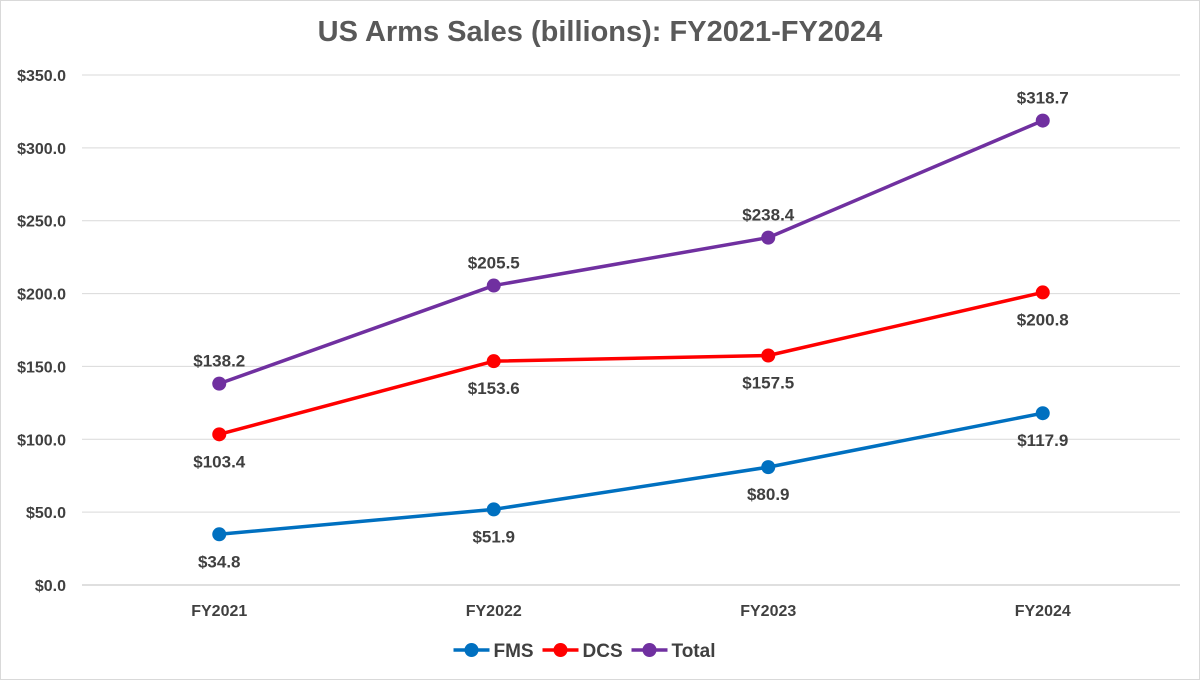 This screenshot has height=680, width=1200. Describe the element at coordinates (493, 536) in the screenshot. I see `data-label-fms: $51.9` at that location.